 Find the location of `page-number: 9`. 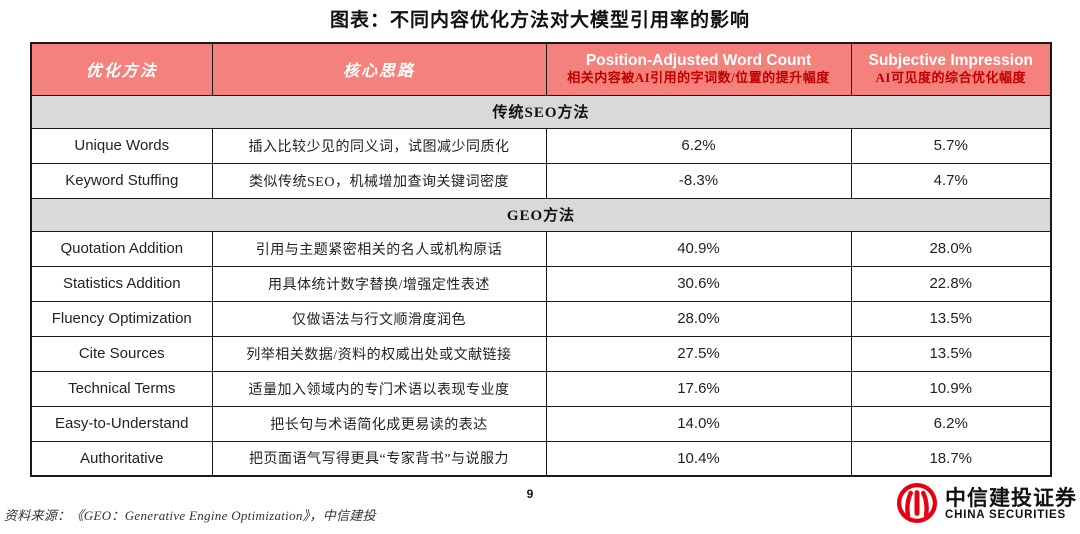

page-number: 9 is located at coordinates (530, 494).